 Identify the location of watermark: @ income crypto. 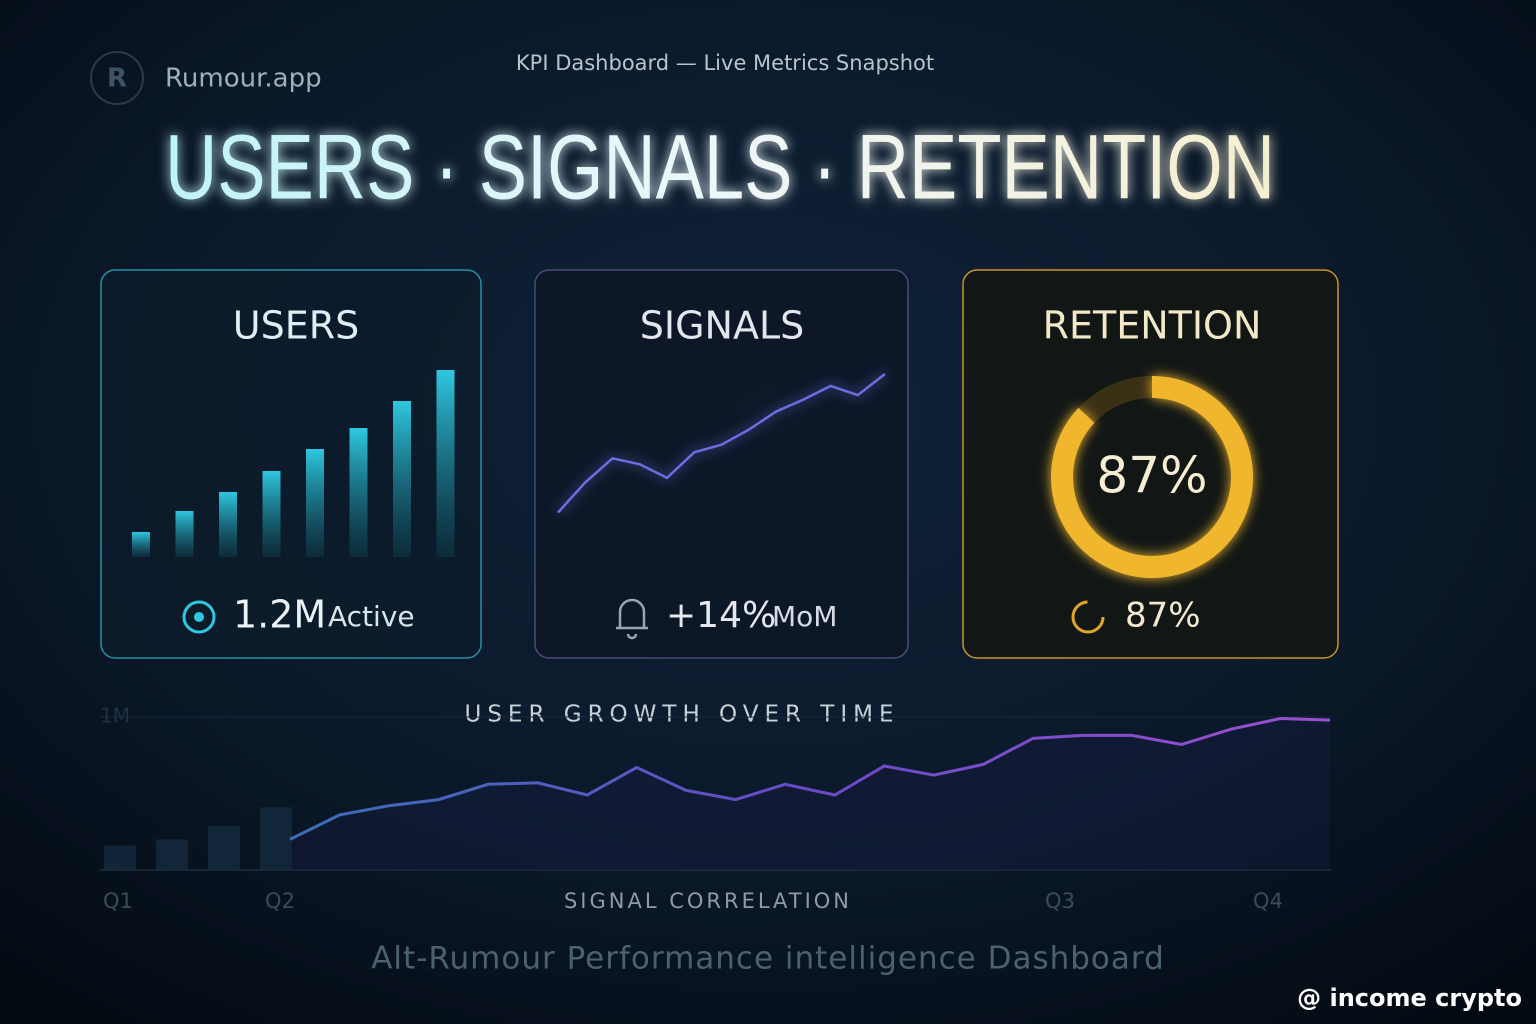
(1409, 998).